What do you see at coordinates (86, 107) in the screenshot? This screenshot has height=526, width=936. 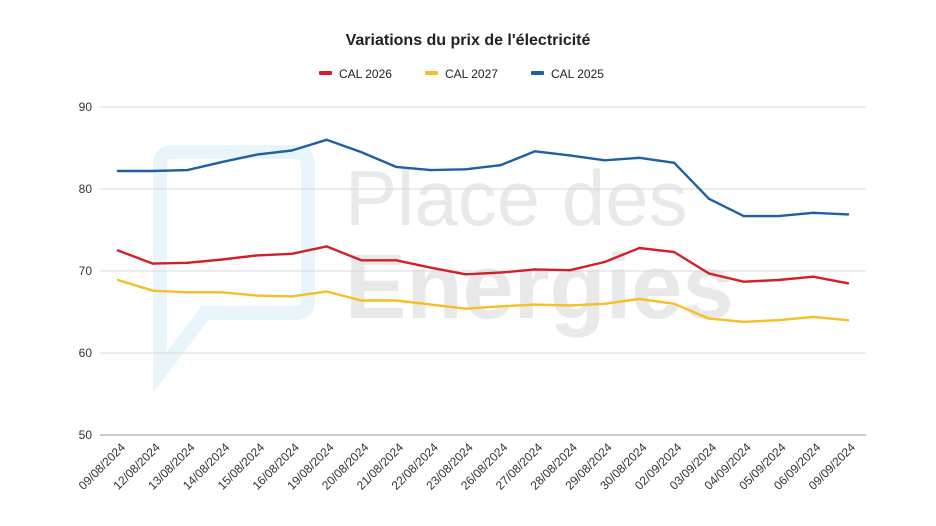 I see `y-tick-label: 90` at bounding box center [86, 107].